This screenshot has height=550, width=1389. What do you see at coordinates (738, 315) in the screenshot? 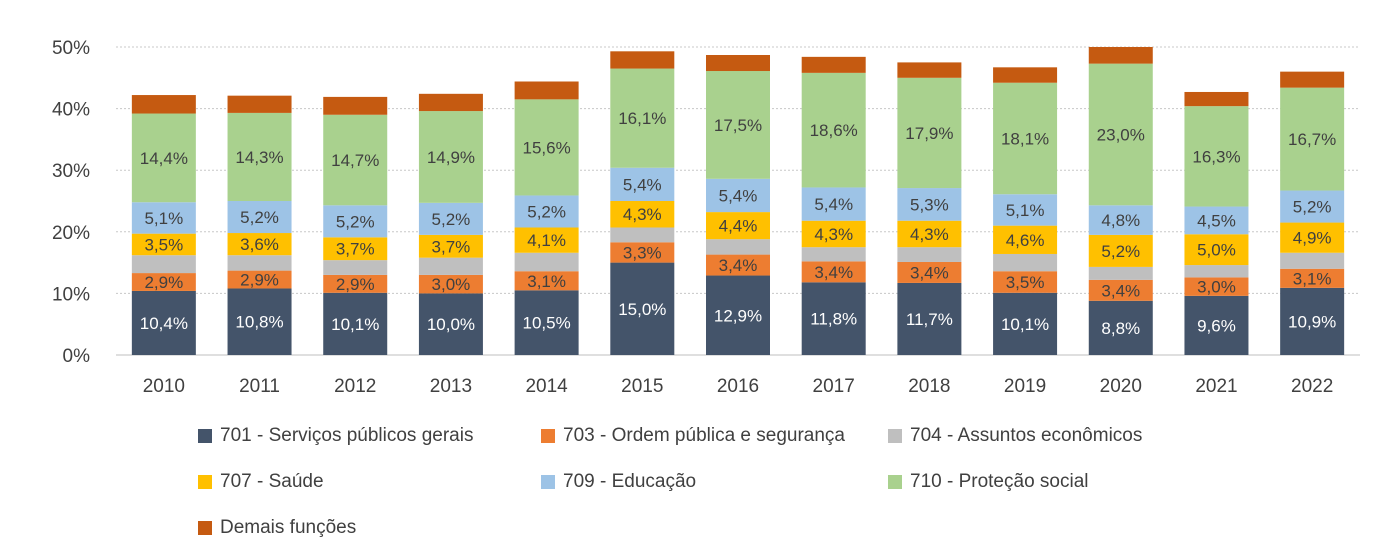
I see `data-label: 12,9%` at bounding box center [738, 315].